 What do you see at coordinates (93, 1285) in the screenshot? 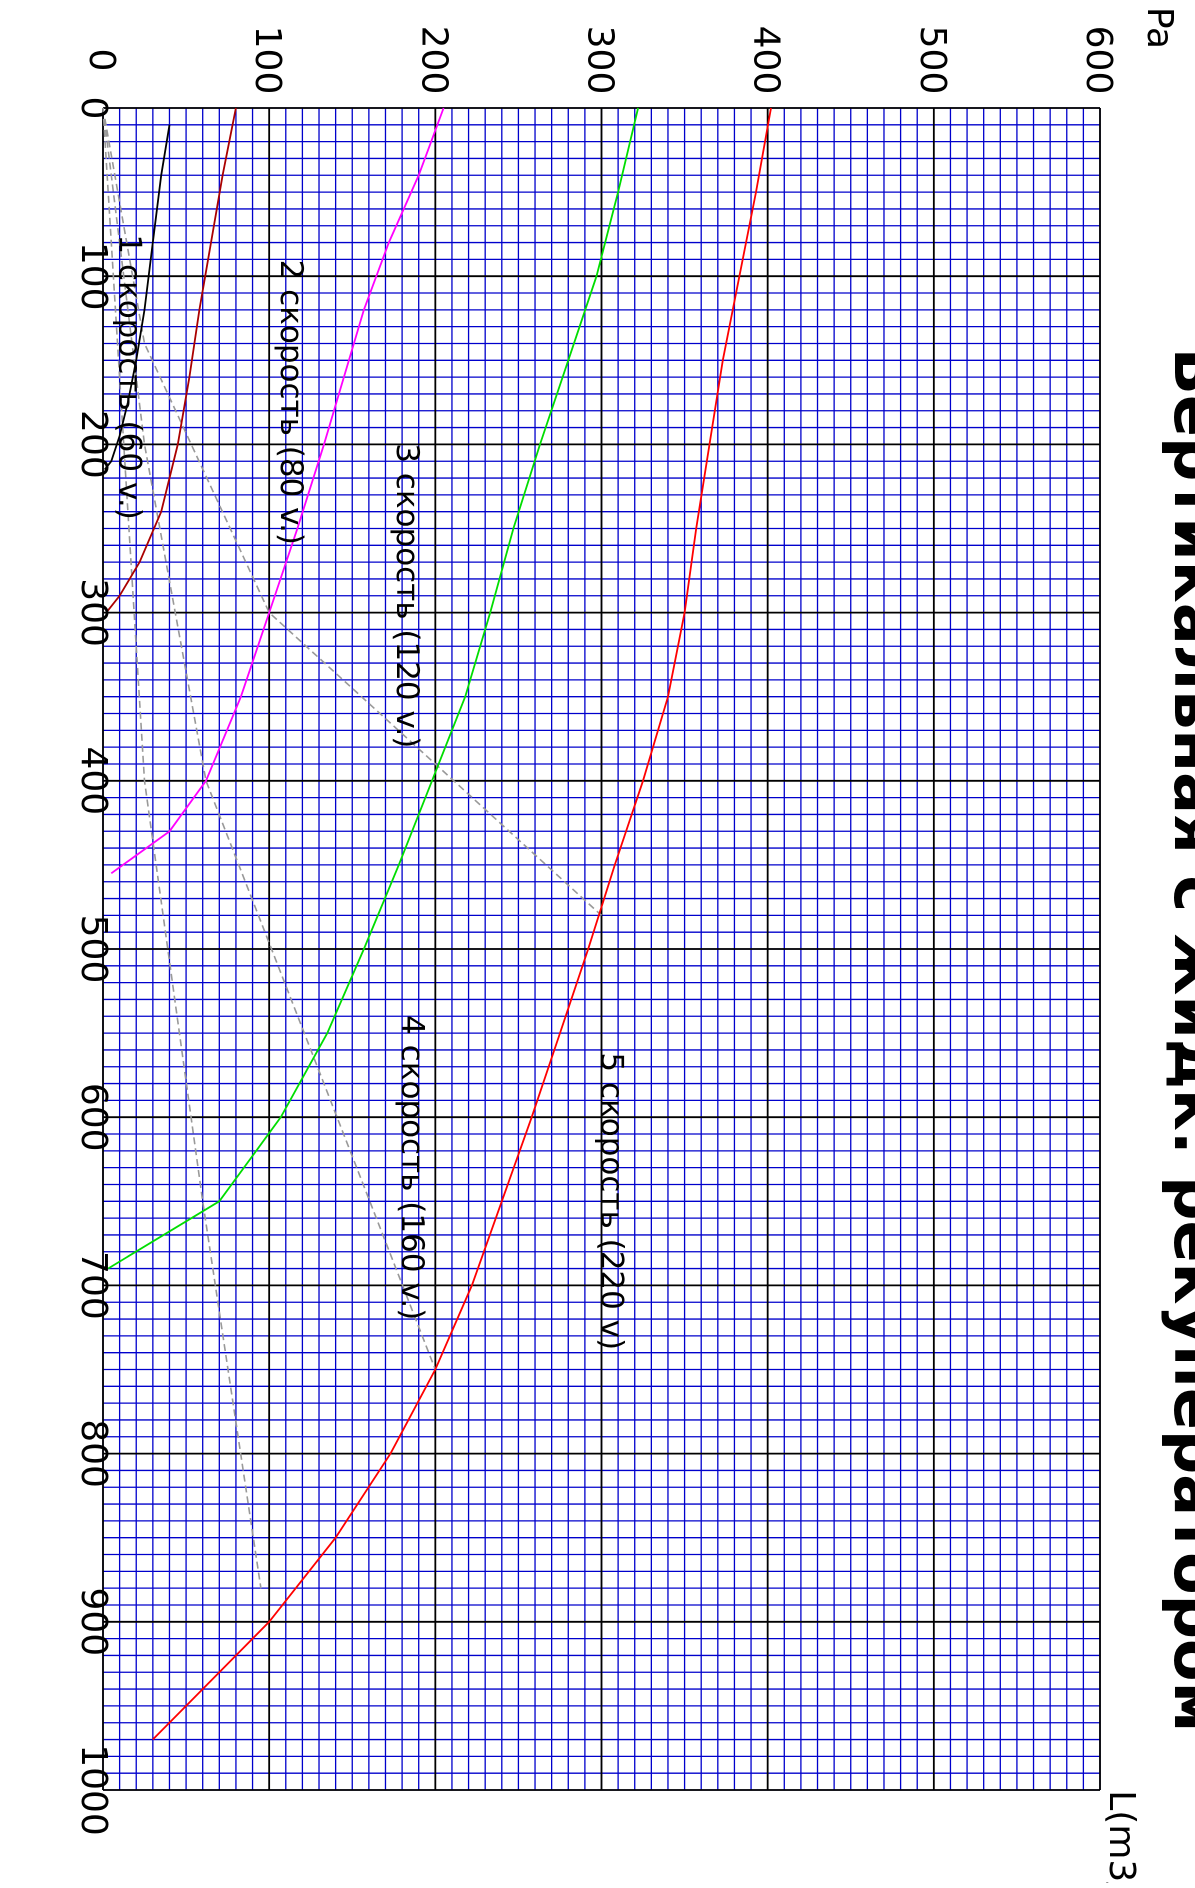
I see `x-tick-label: 700` at bounding box center [93, 1285].